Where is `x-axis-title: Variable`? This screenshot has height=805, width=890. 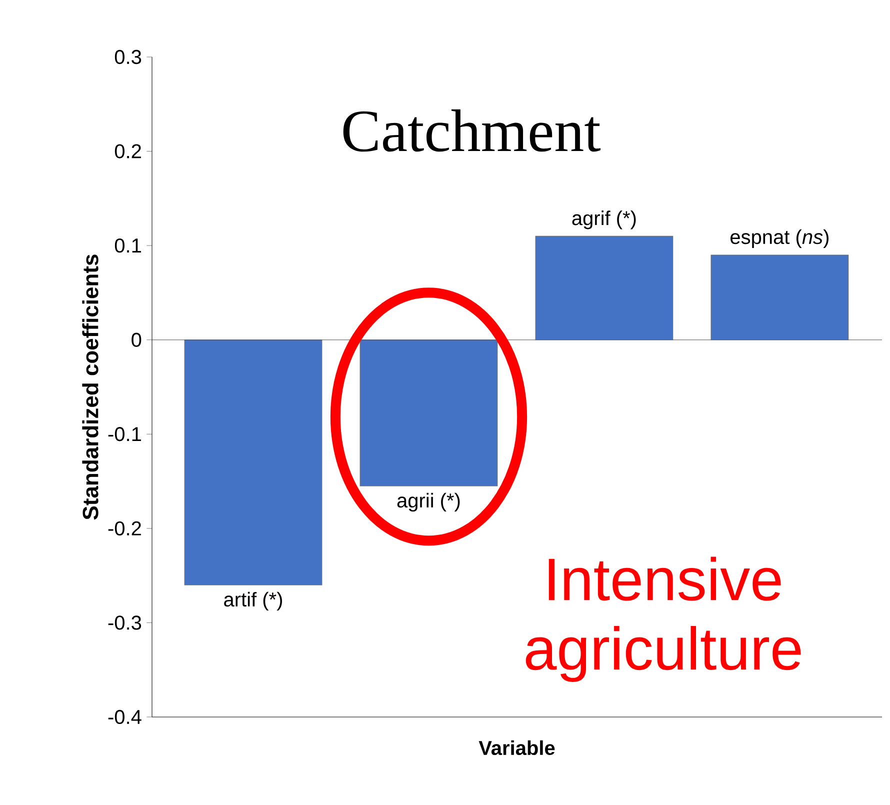 x-axis-title: Variable is located at coordinates (516, 748).